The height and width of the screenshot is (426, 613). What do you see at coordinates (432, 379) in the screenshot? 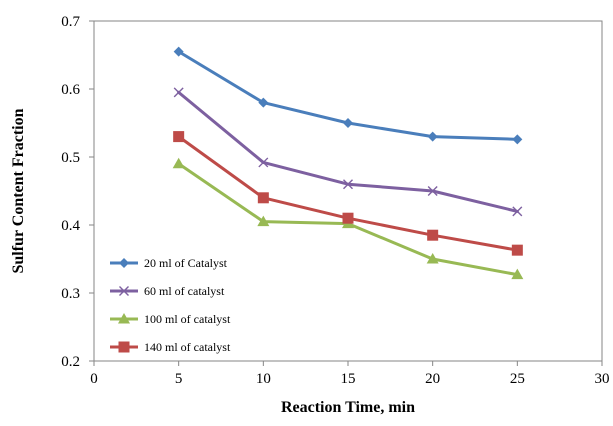
I see `x-tick-label: 20` at bounding box center [432, 379].